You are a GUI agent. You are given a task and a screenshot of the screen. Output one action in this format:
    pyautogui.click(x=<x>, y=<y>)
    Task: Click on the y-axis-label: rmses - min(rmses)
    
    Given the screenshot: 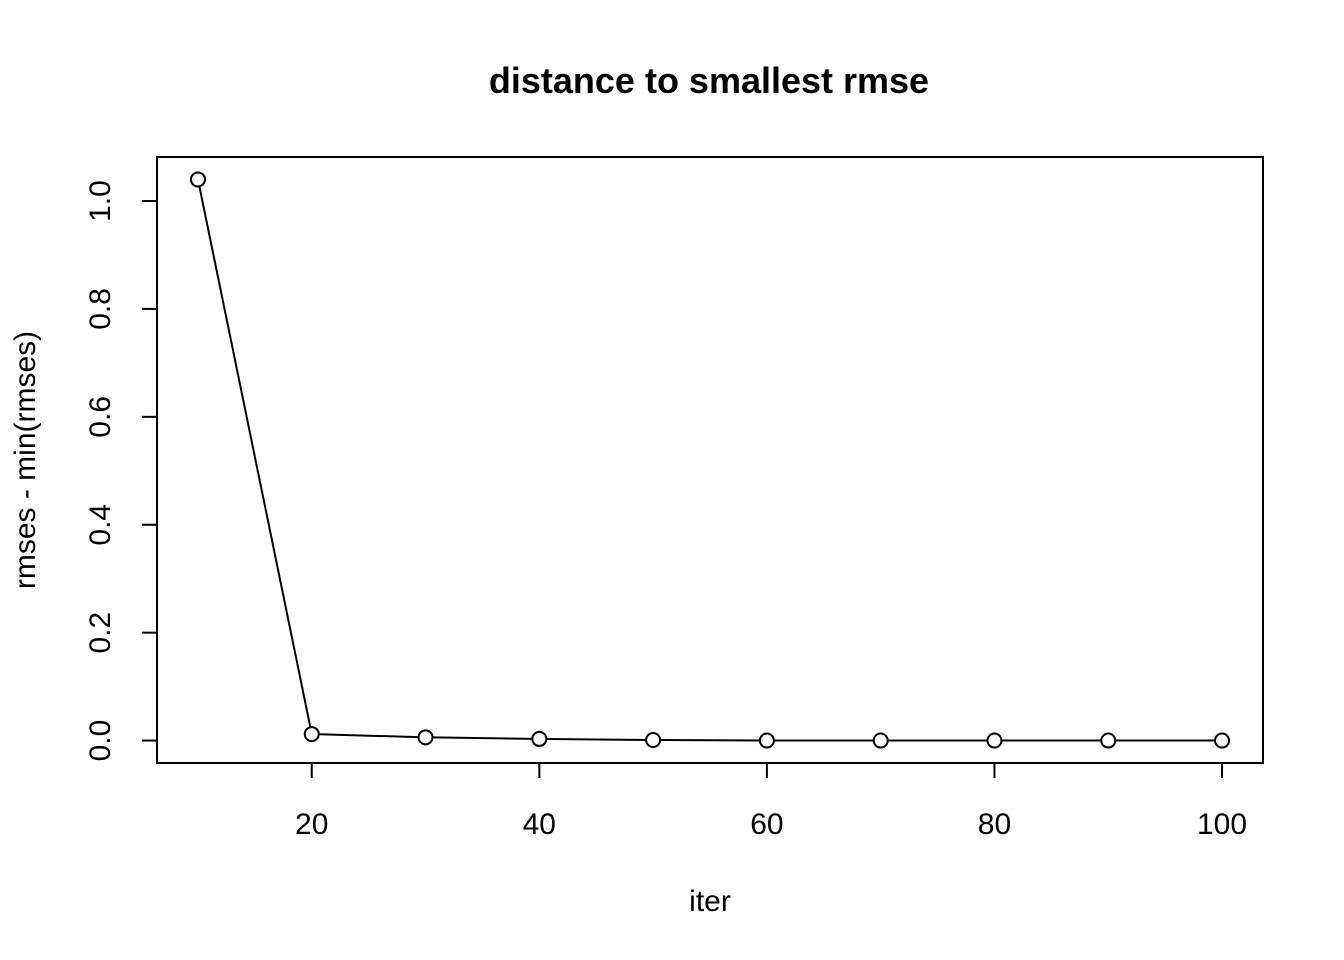 What is the action you would take?
    pyautogui.click(x=25, y=460)
    